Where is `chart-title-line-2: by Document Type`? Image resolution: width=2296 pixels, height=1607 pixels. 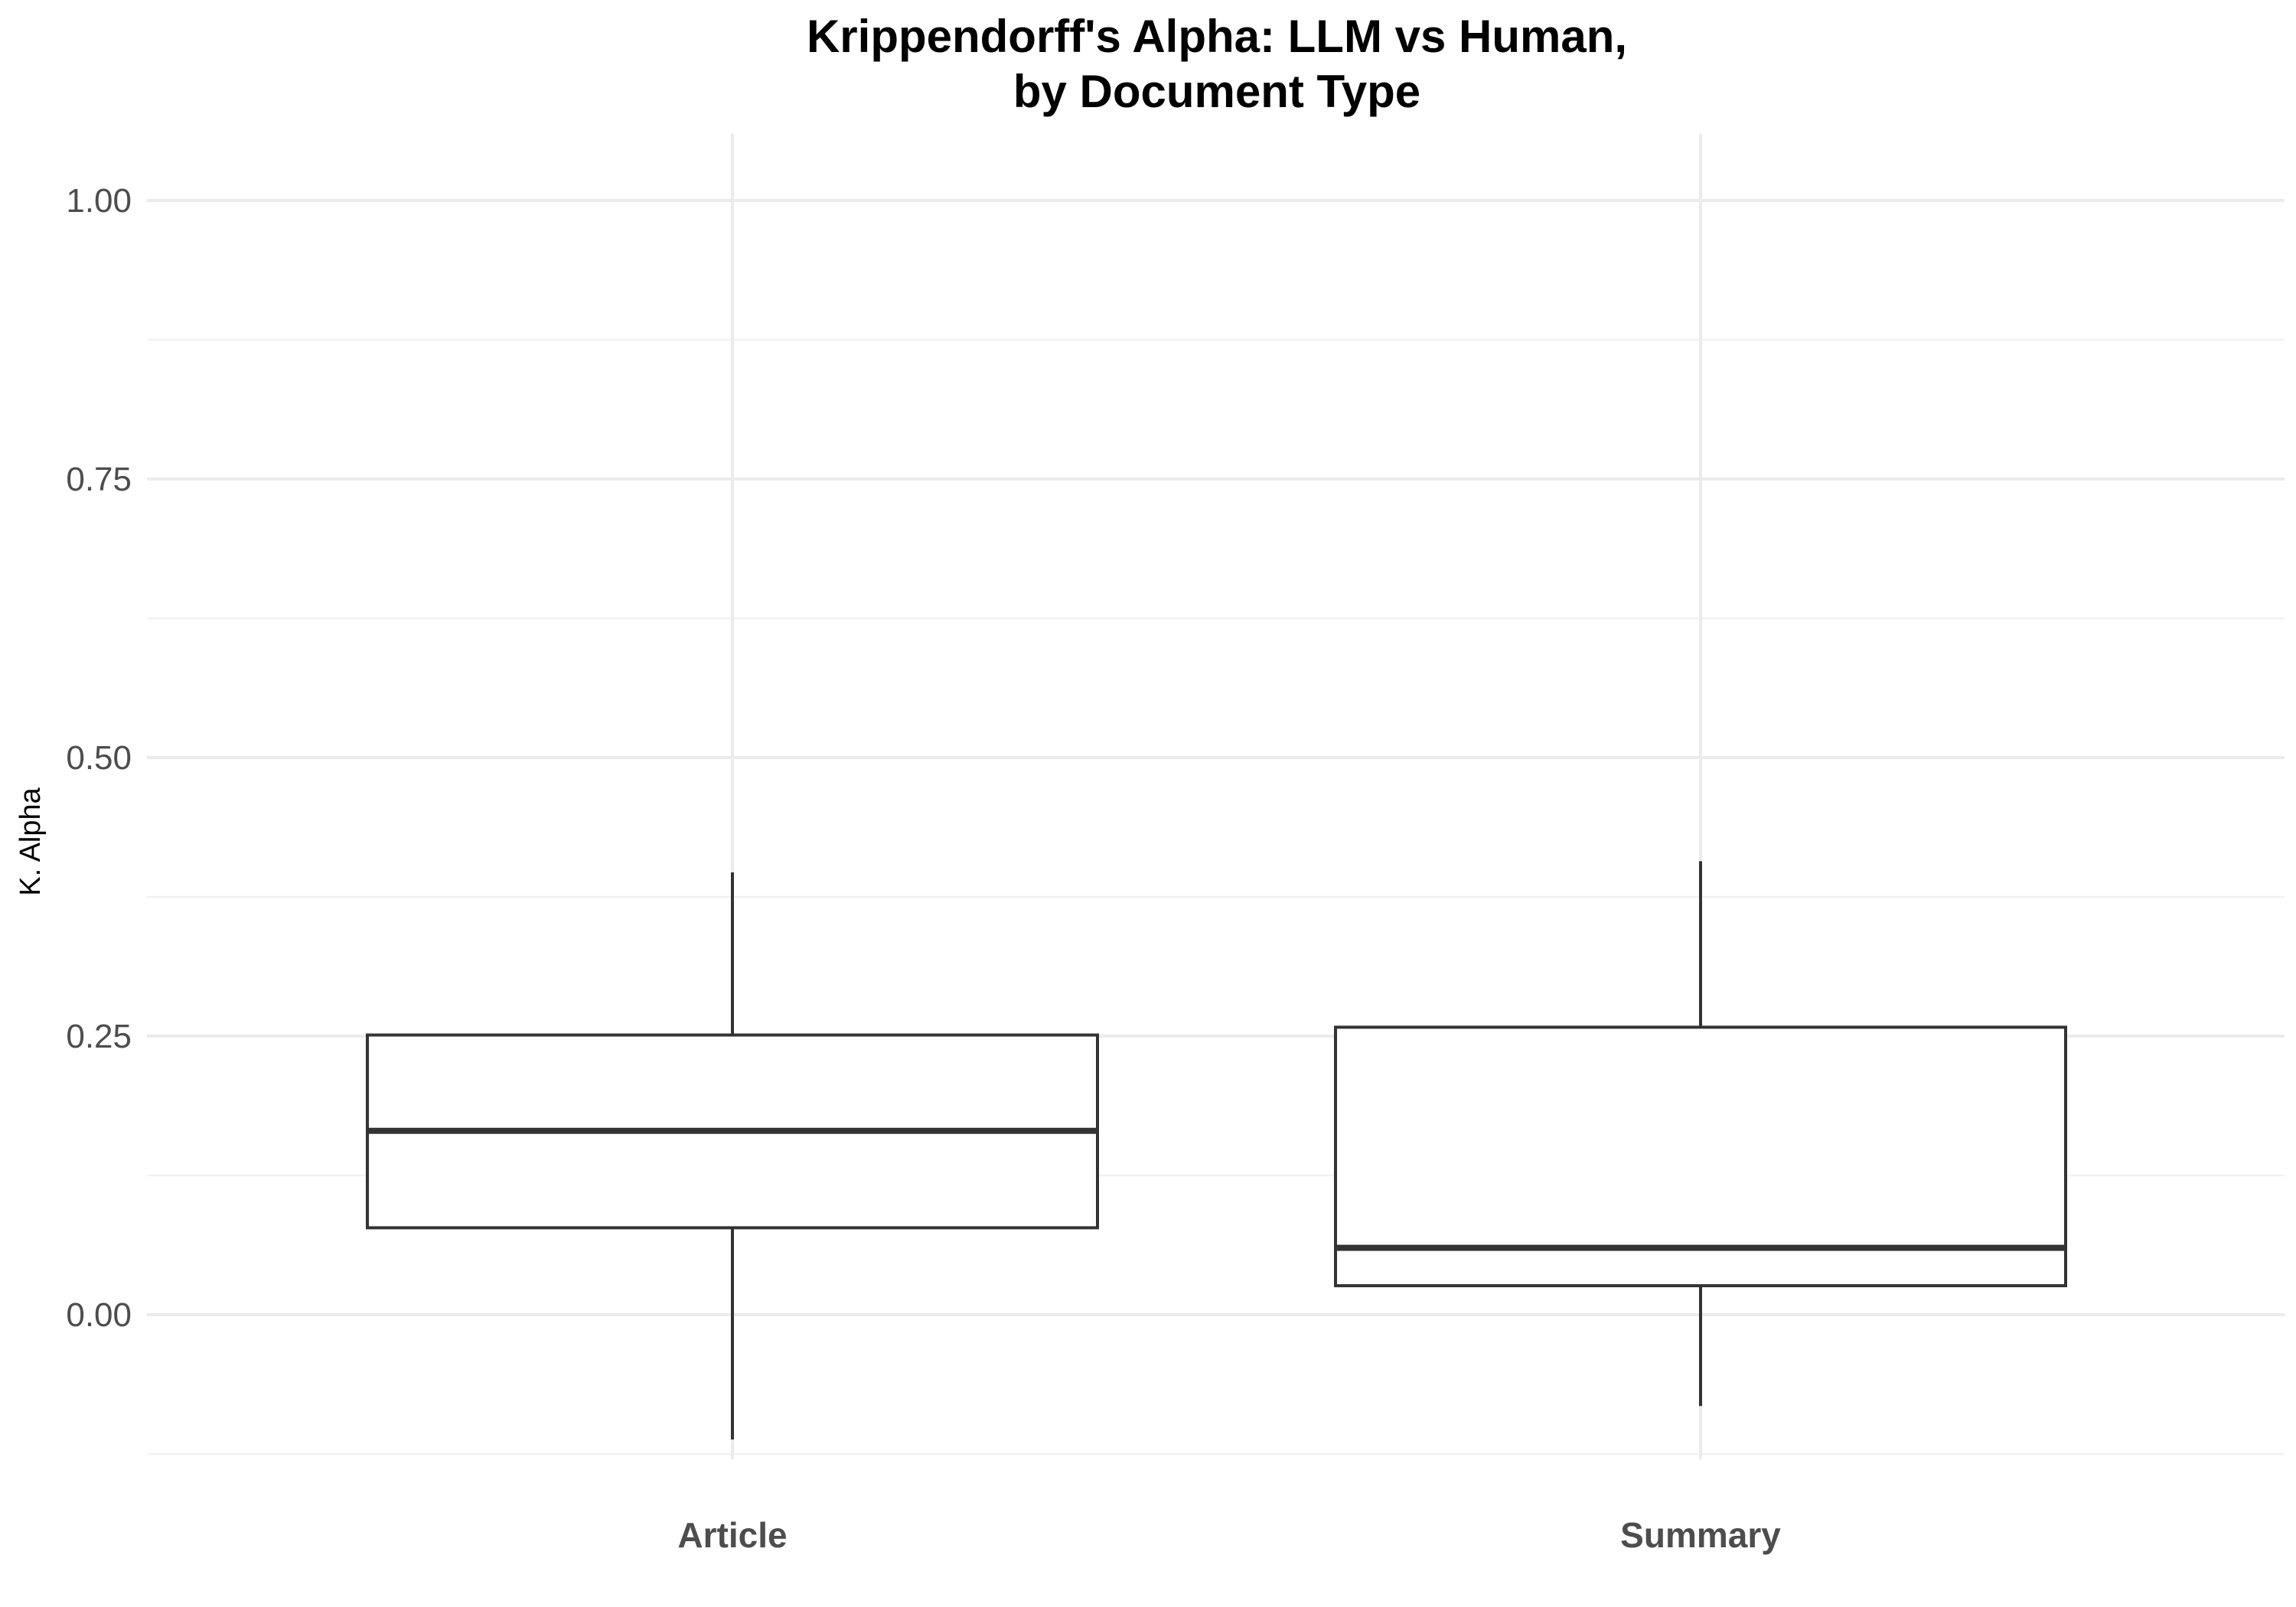
chart-title-line-2: by Document Type is located at coordinates (1216, 91).